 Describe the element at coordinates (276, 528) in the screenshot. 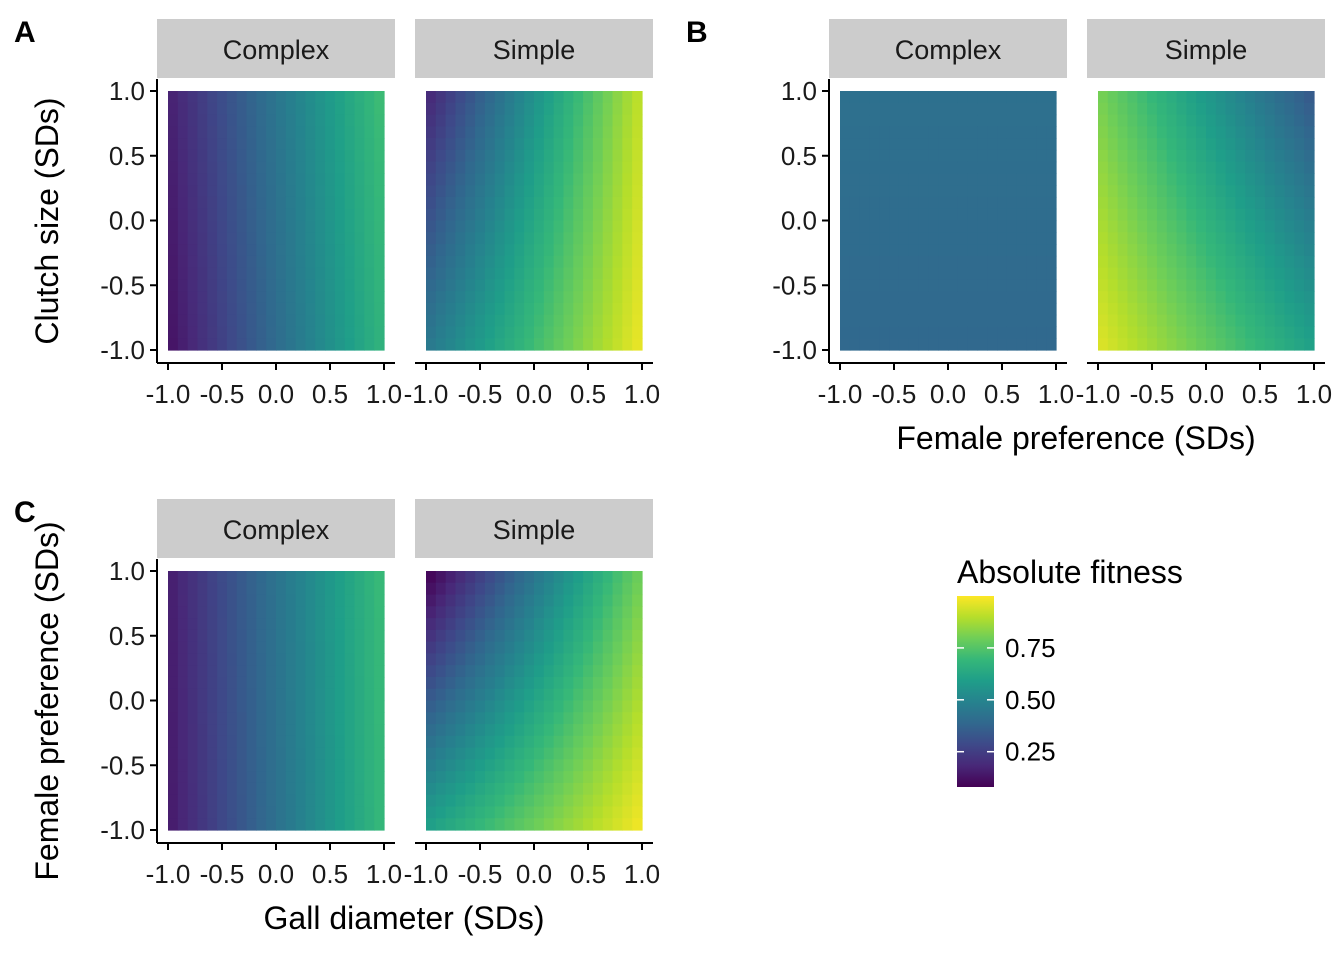

I see `facet-strip` at that location.